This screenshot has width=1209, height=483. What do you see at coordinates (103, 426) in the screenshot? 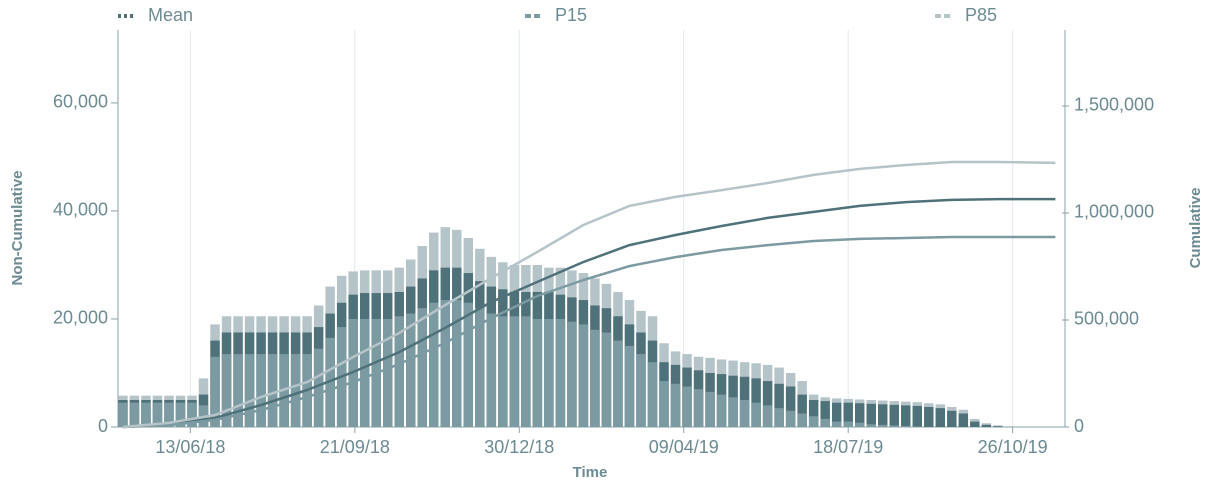
I see `y-tick-label: 0` at bounding box center [103, 426].